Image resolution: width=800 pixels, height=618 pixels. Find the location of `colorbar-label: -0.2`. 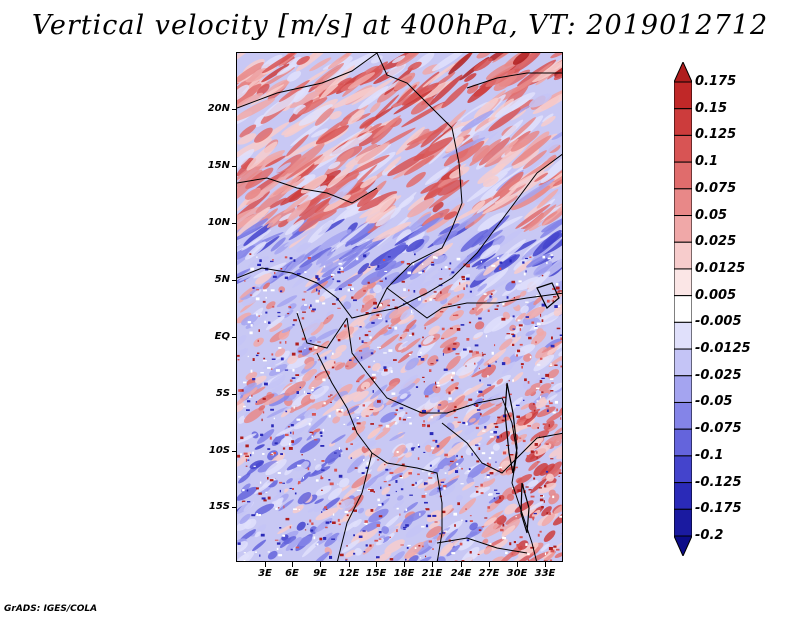

colorbar-label: -0.2 is located at coordinates (709, 535).